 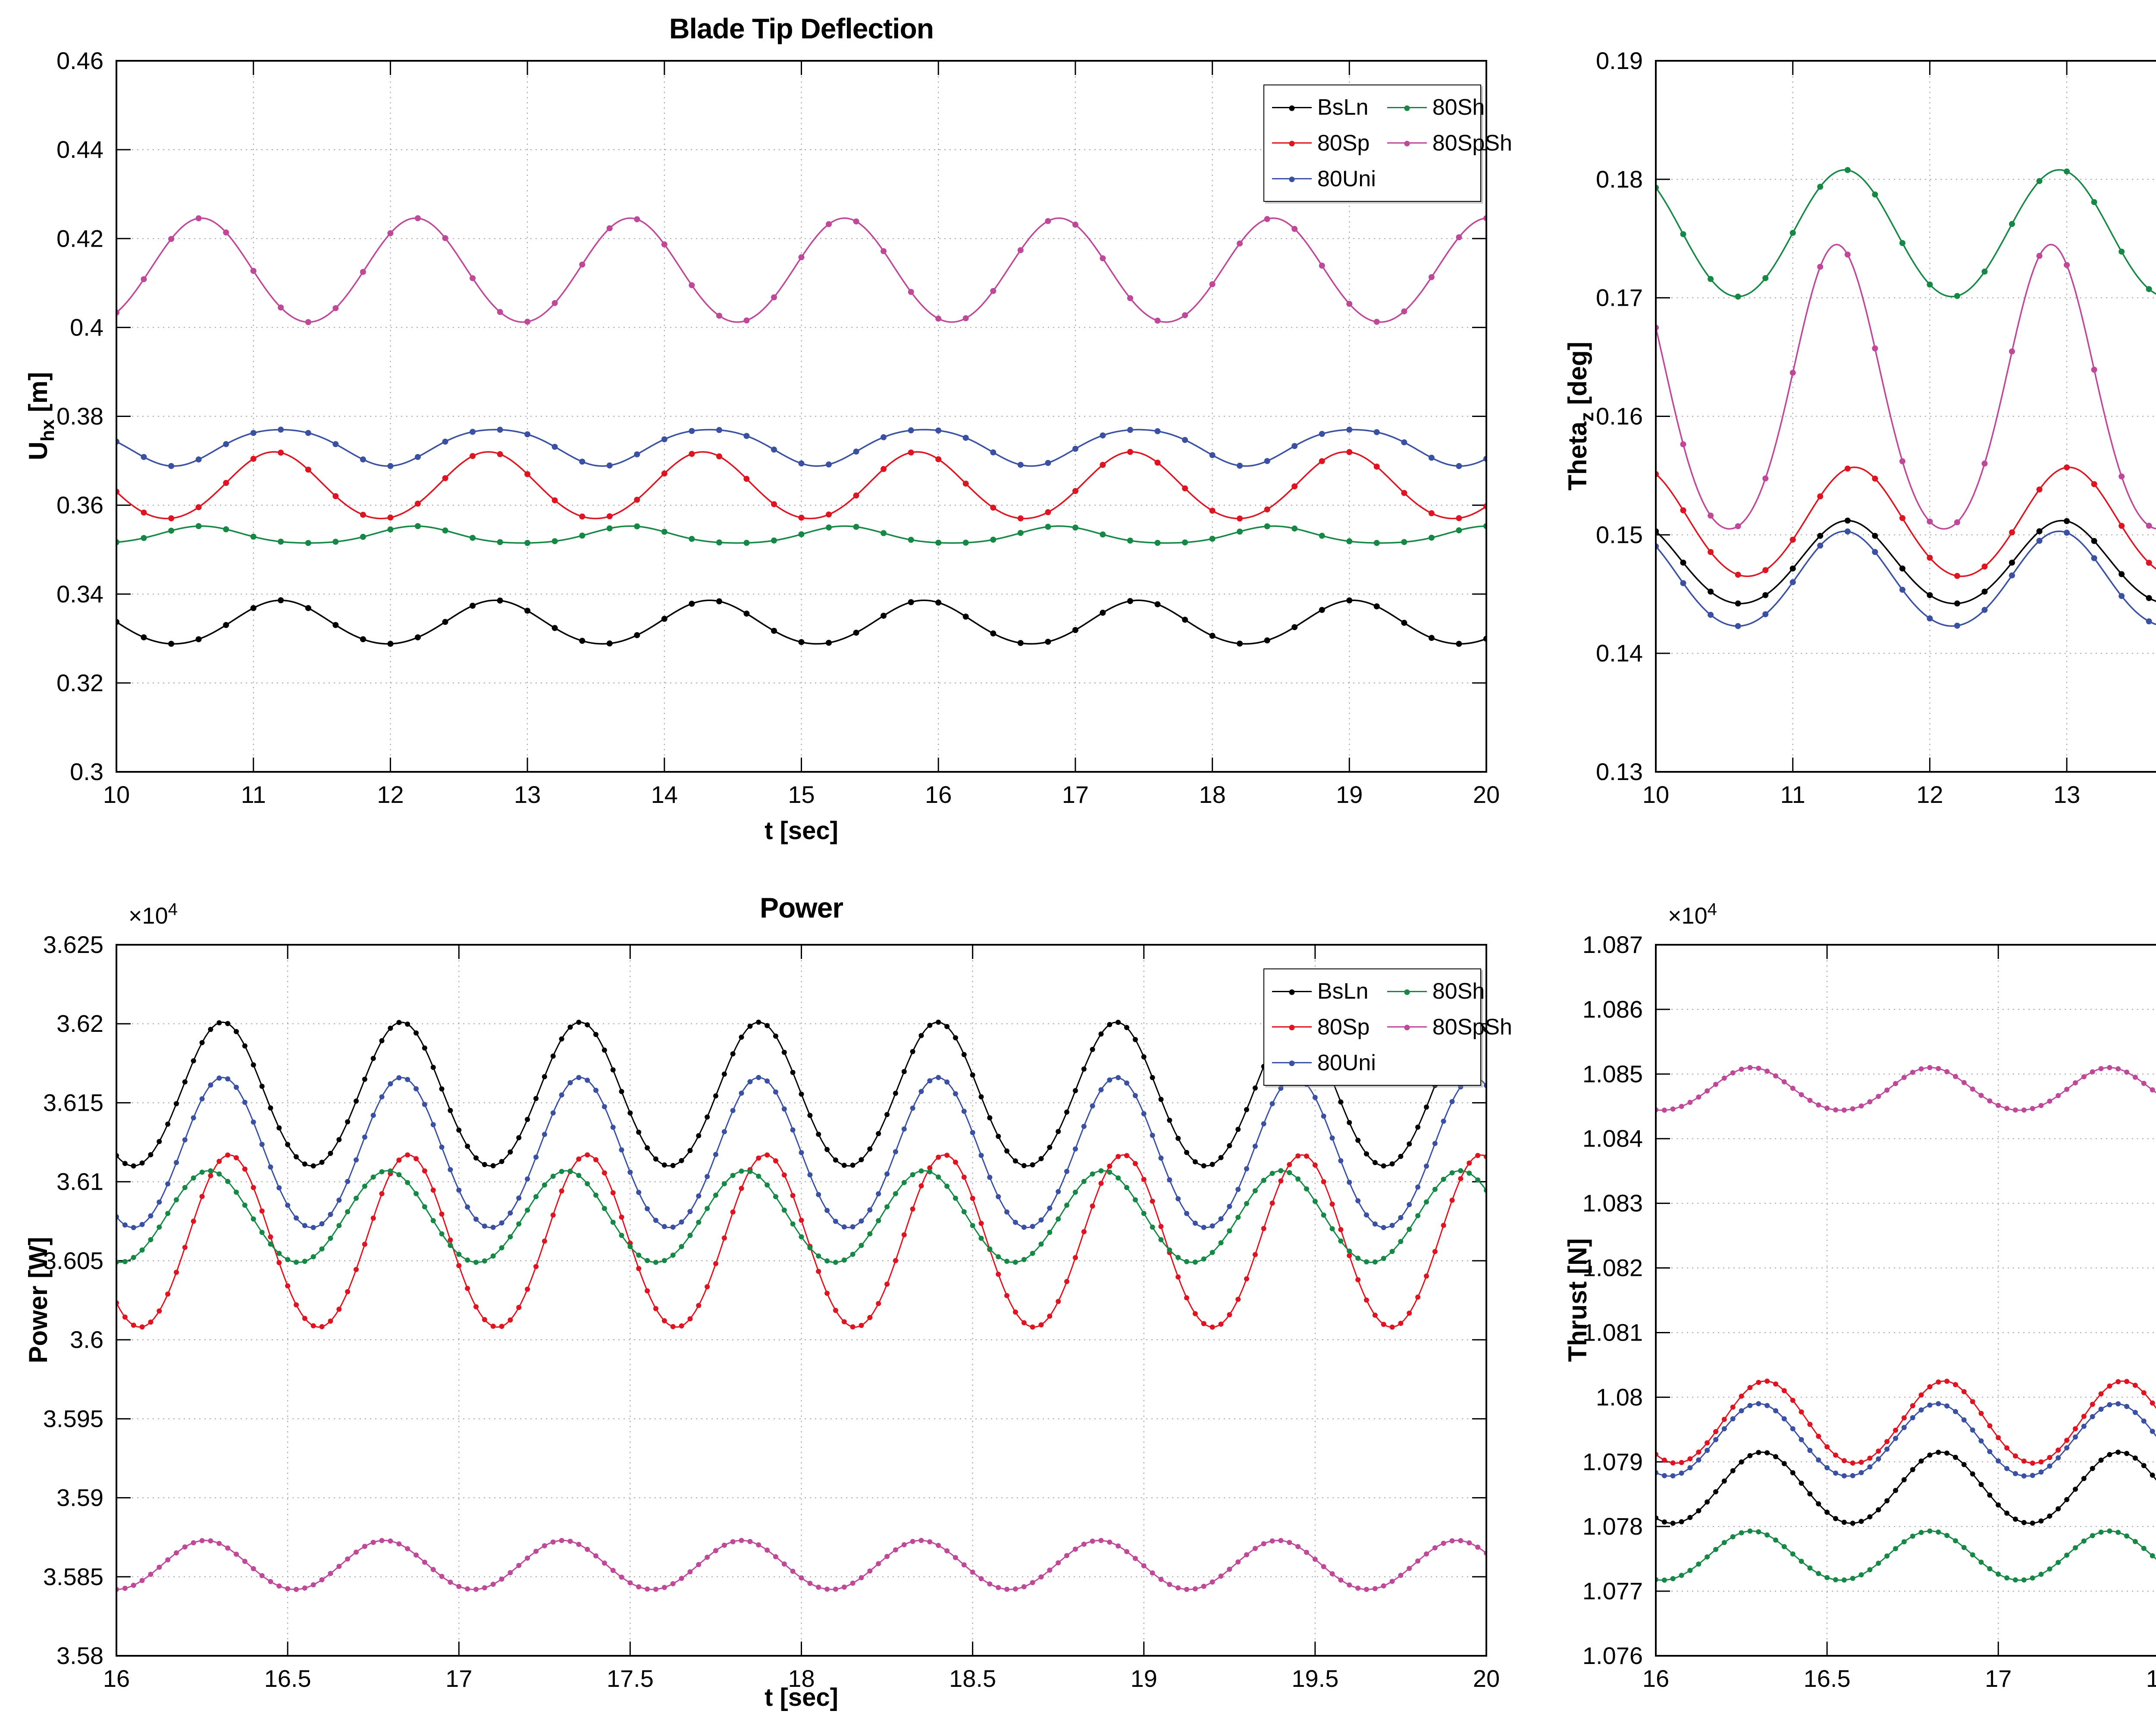 What do you see at coordinates (1613, 1526) in the screenshot?
I see `svg-text: 1.078` at bounding box center [1613, 1526].